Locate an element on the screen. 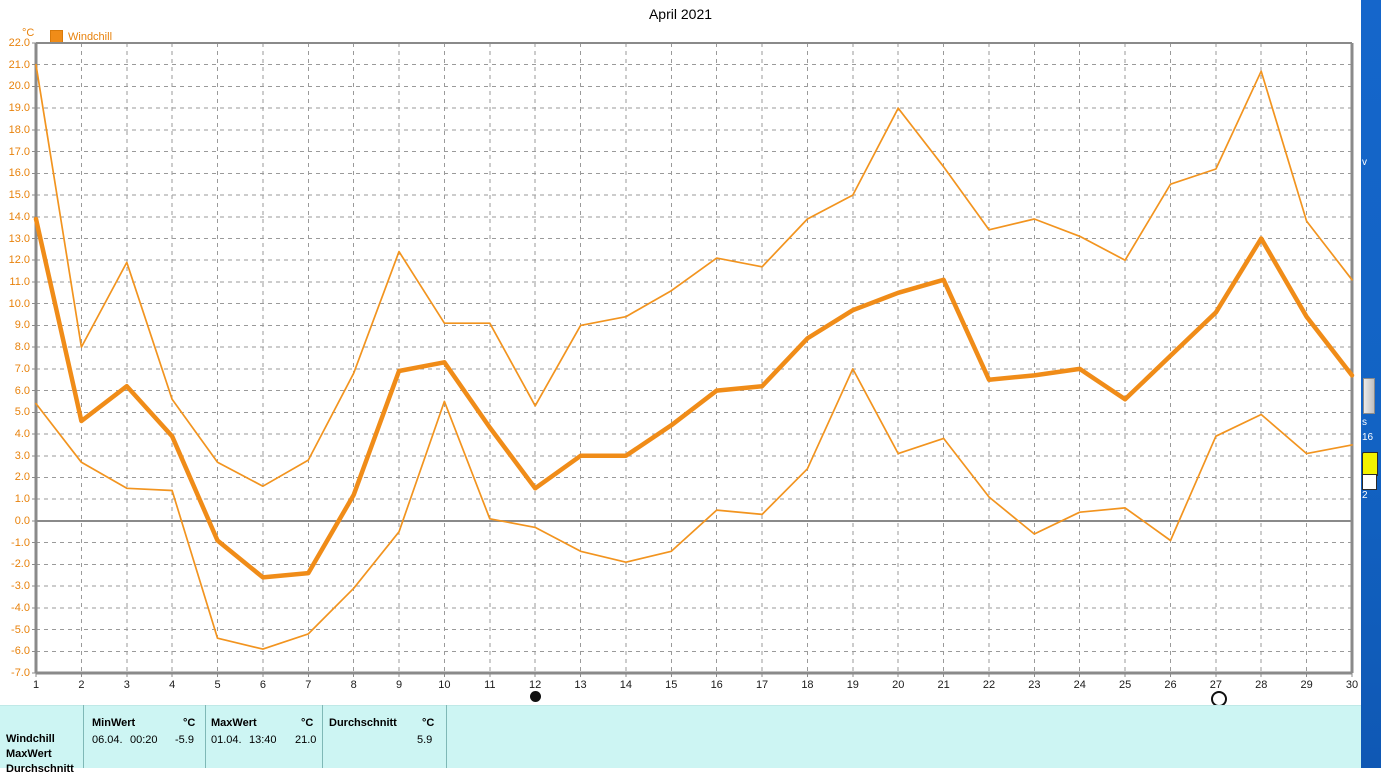  x-axis-tick-10: 10 is located at coordinates (444, 685).